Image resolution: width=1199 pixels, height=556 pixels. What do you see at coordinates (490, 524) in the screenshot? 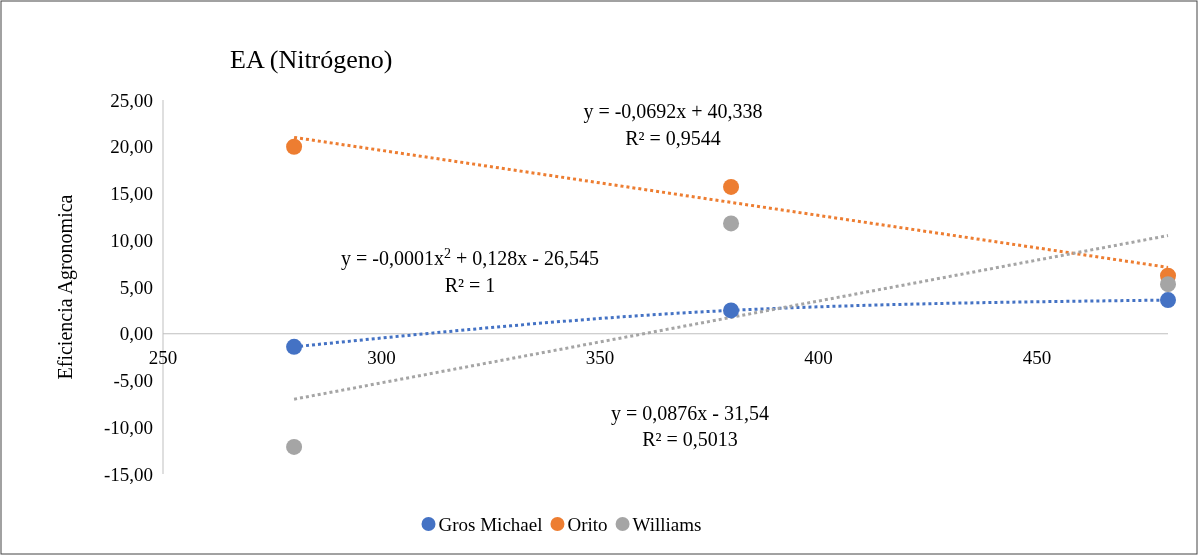
I see `legend-label: Gros Michael` at bounding box center [490, 524].